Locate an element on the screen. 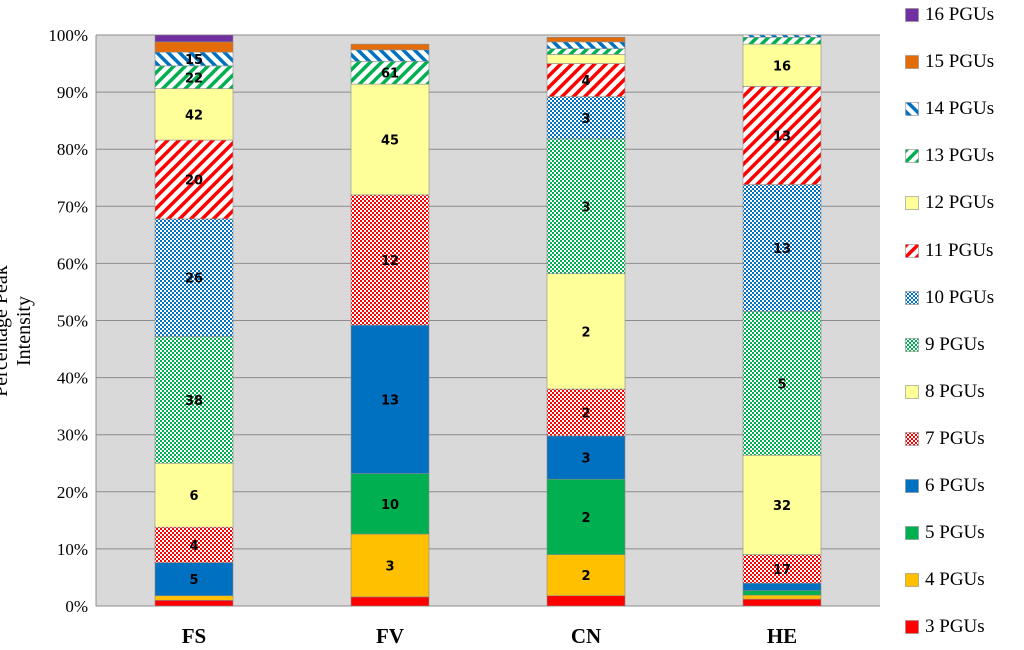 The image size is (1024, 650). y-tick-label: 20% is located at coordinates (72, 492).